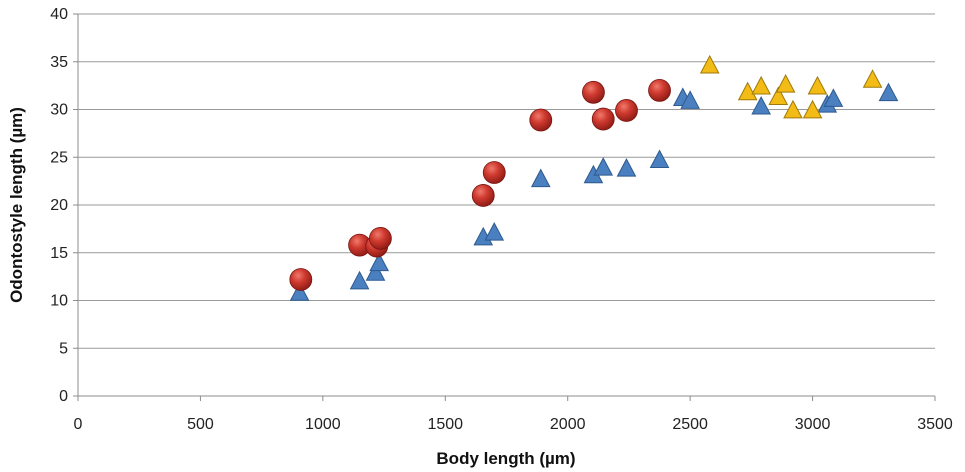 The image size is (965, 472). What do you see at coordinates (568, 424) in the screenshot?
I see `x-tick-label: 2000` at bounding box center [568, 424].